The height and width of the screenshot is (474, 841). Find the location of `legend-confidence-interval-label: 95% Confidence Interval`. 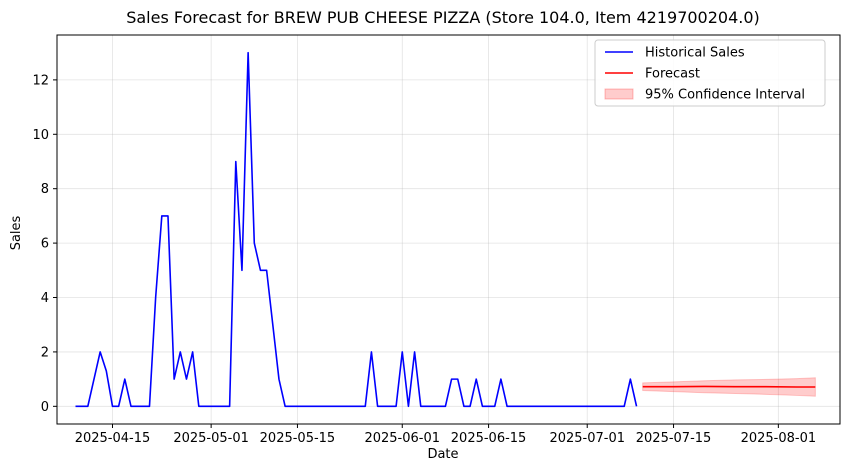

legend-confidence-interval-label: 95% Confidence Interval is located at coordinates (725, 95).